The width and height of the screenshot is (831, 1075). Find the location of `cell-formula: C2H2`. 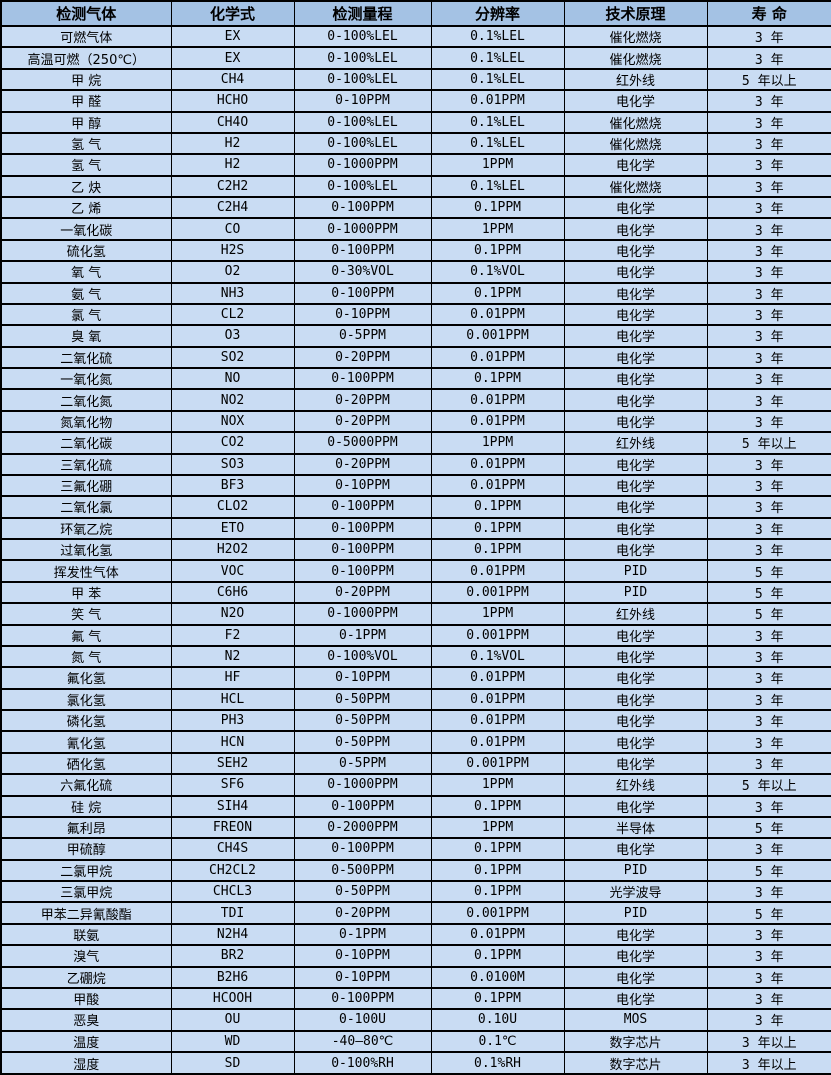

cell-formula: C2H2 is located at coordinates (232, 186).